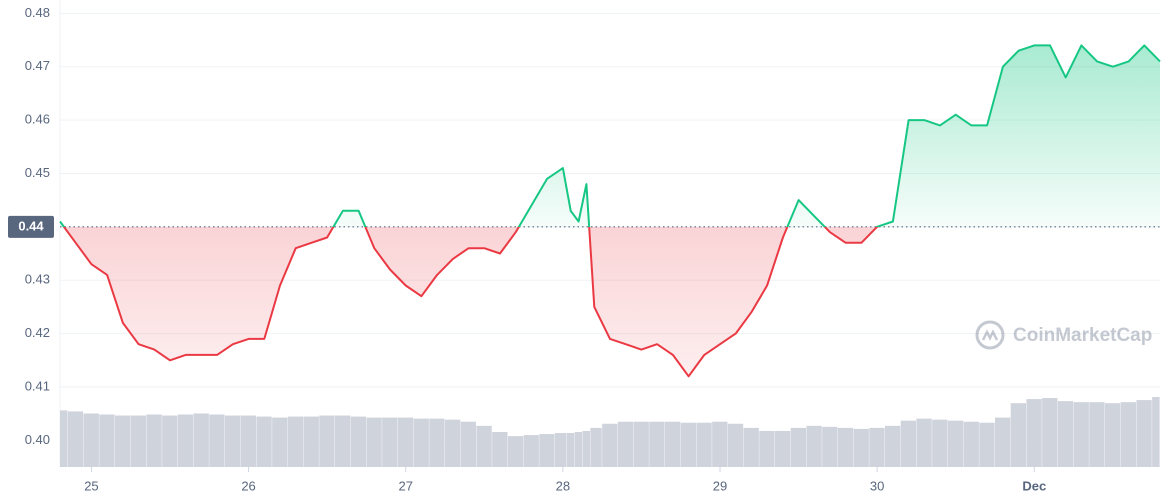 The width and height of the screenshot is (1161, 500). I want to click on y-tick-label: 0.48, so click(37, 12).